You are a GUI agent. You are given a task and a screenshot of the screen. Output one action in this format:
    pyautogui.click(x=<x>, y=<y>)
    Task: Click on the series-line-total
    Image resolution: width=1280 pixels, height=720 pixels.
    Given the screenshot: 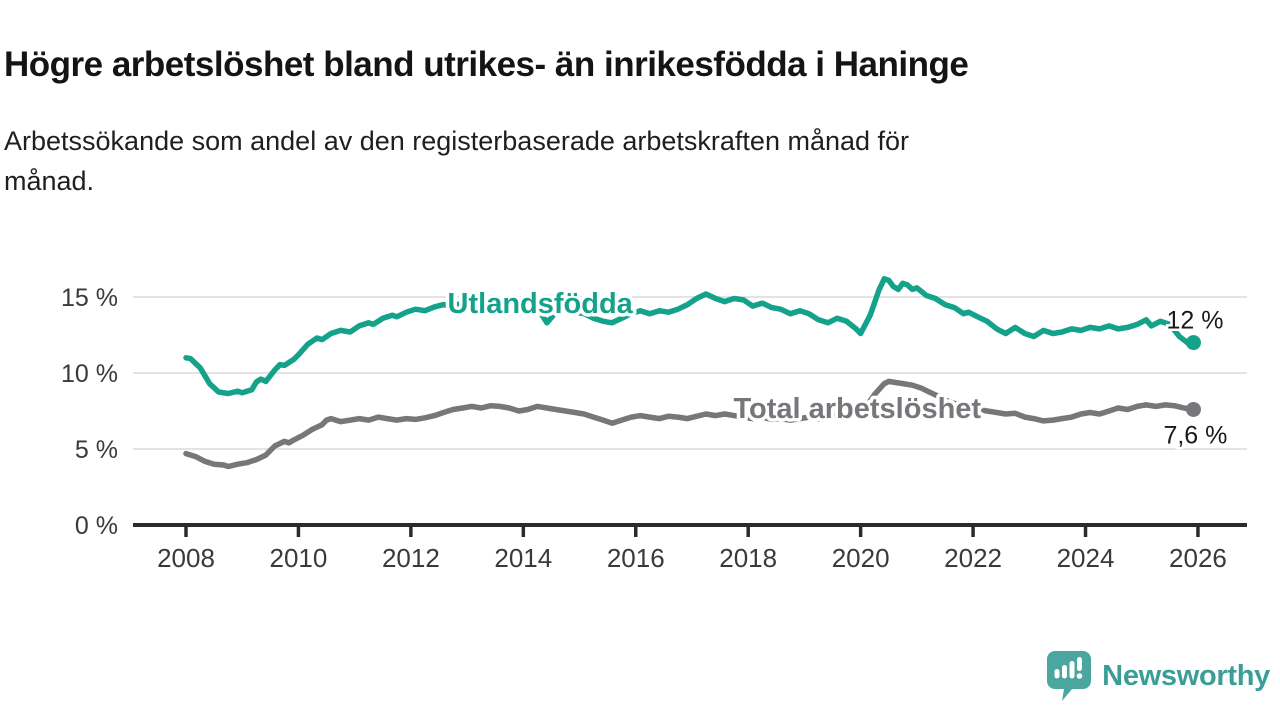 What is the action you would take?
    pyautogui.click(x=690, y=424)
    